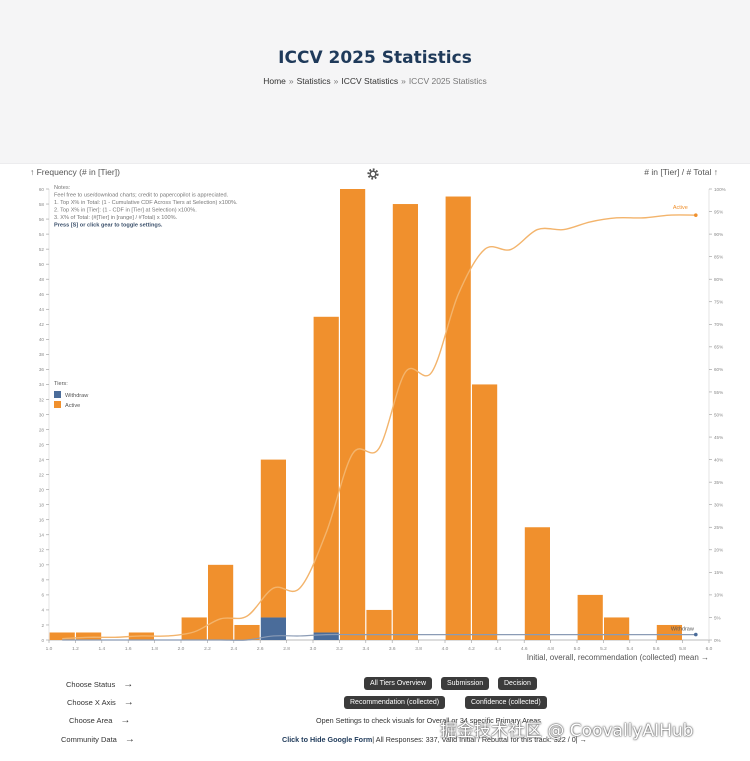  Describe the element at coordinates (42, 520) in the screenshot. I see `y-tick-label: 16` at that location.